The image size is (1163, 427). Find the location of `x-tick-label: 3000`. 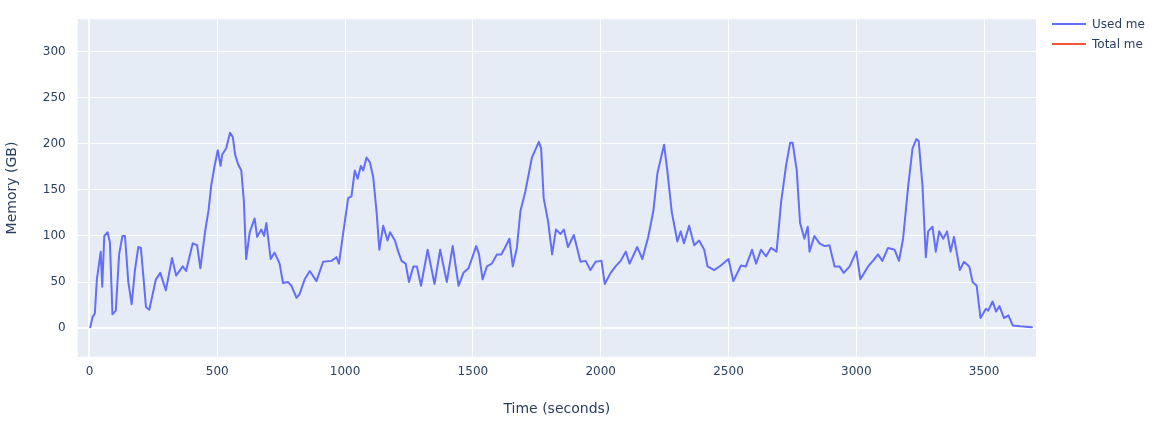

x-tick-label: 3000 is located at coordinates (856, 371).